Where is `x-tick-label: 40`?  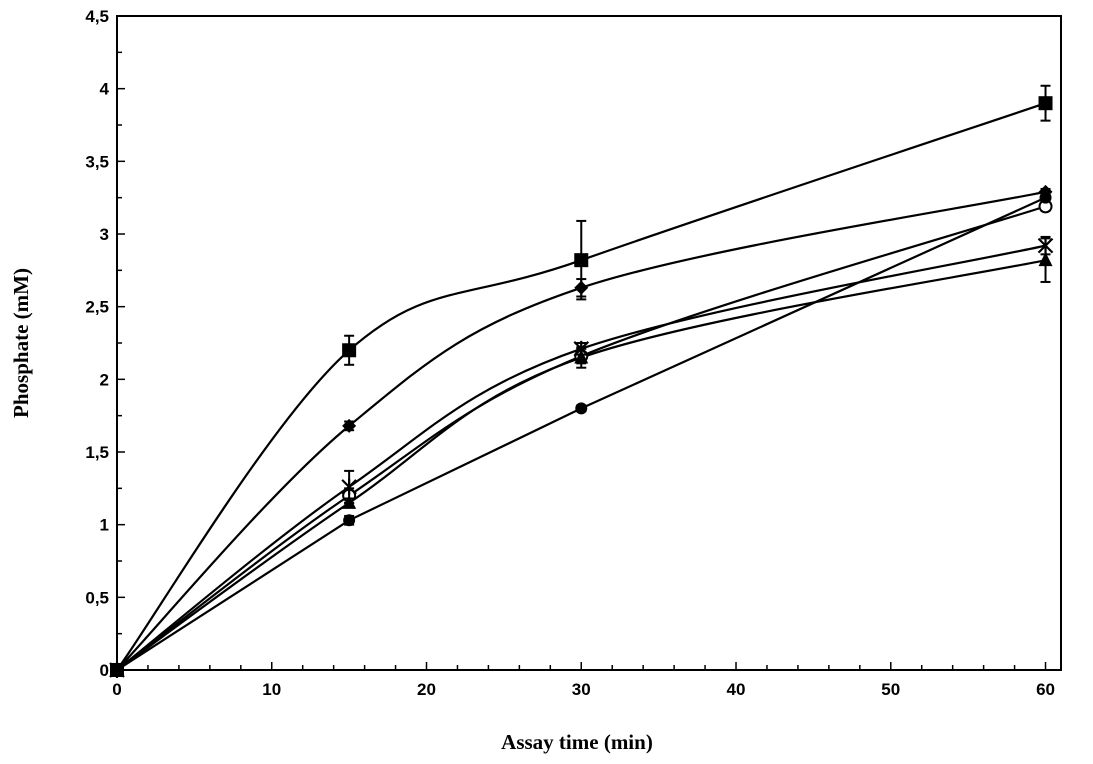 x-tick-label: 40 is located at coordinates (736, 689).